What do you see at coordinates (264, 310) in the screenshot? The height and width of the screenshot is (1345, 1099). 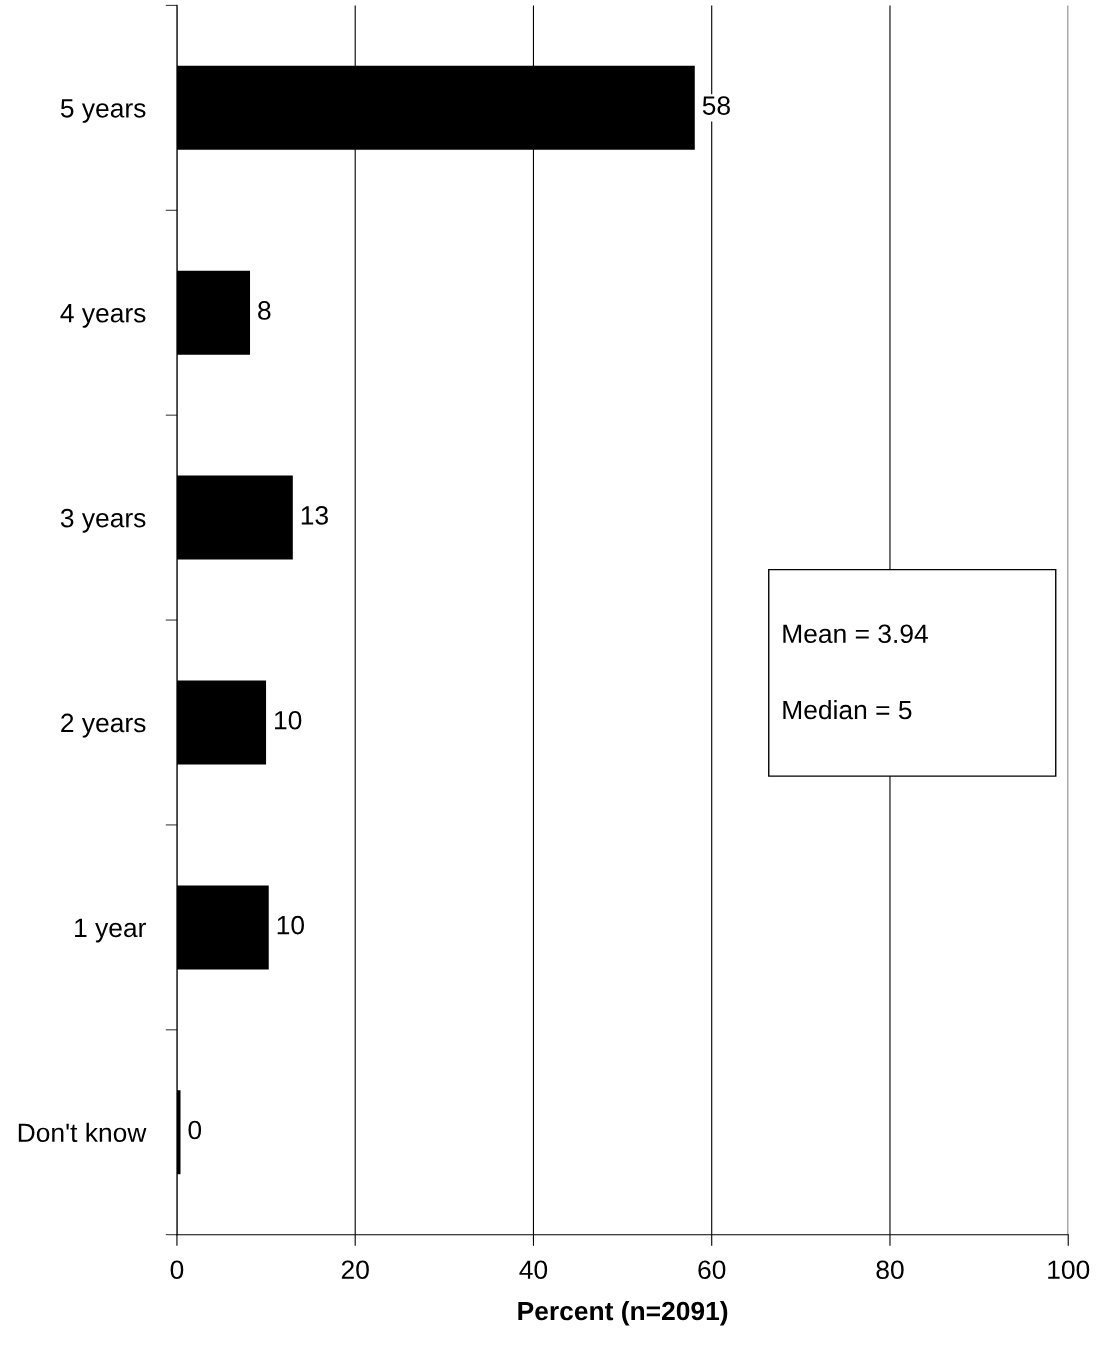 I see `data-label: 8` at bounding box center [264, 310].